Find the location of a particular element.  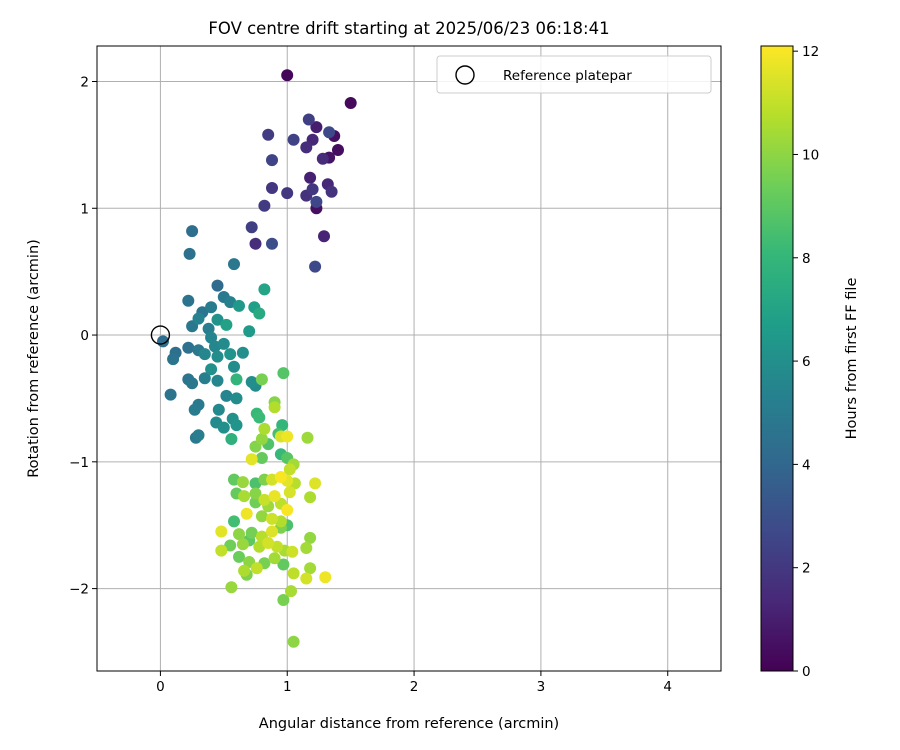

colorbar-tick-label: 10 is located at coordinates (810, 155).